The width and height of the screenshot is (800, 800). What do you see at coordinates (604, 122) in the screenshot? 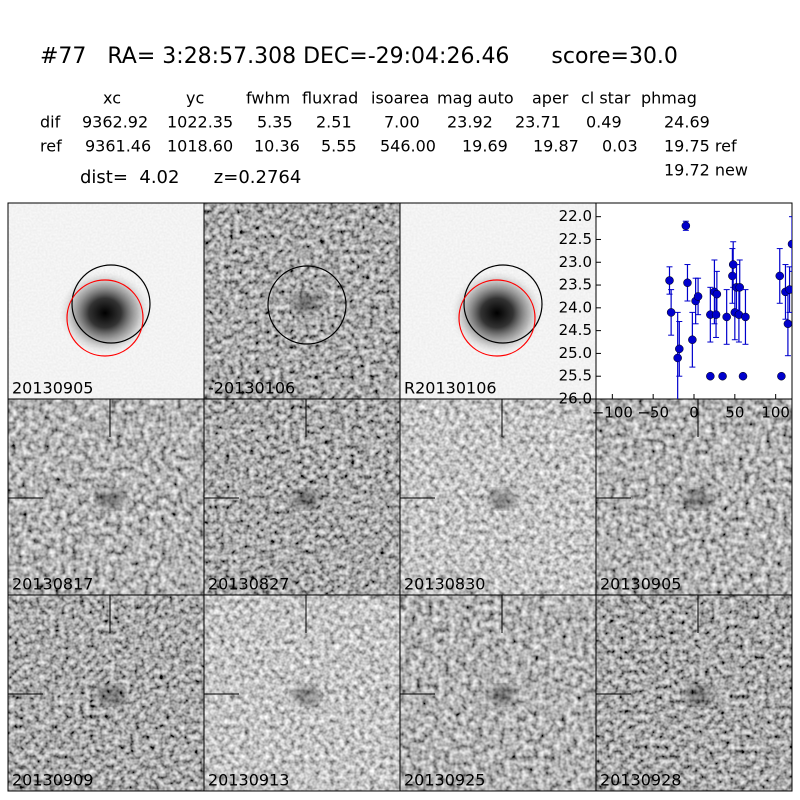
I see `table-cell: 0.49` at bounding box center [604, 122].